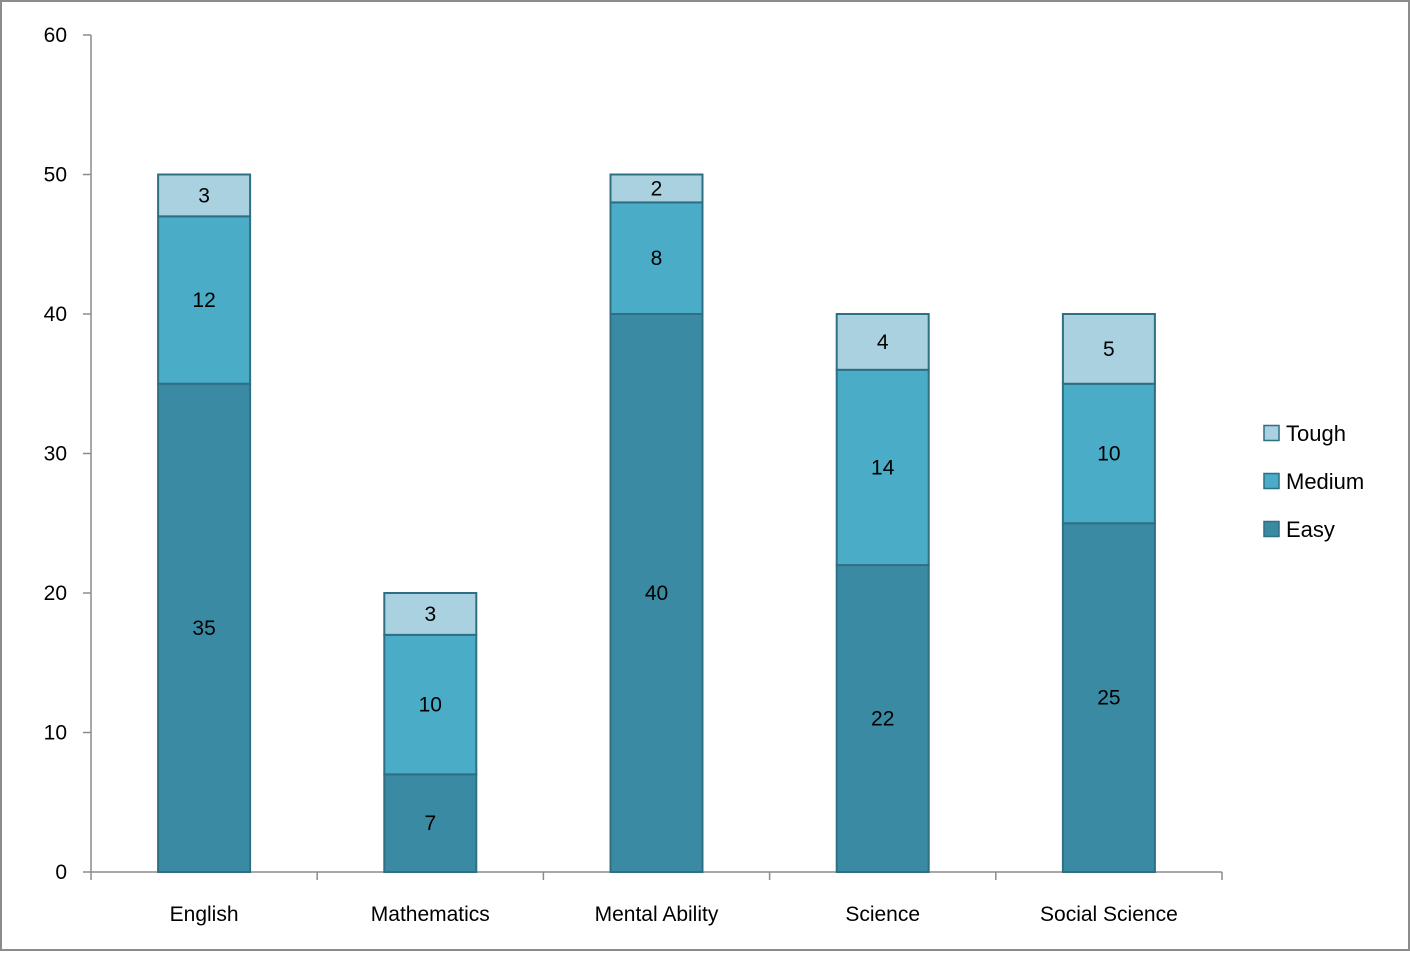 This screenshot has width=1410, height=953. What do you see at coordinates (1316, 433) in the screenshot?
I see `legend-label-tough: Tough` at bounding box center [1316, 433].